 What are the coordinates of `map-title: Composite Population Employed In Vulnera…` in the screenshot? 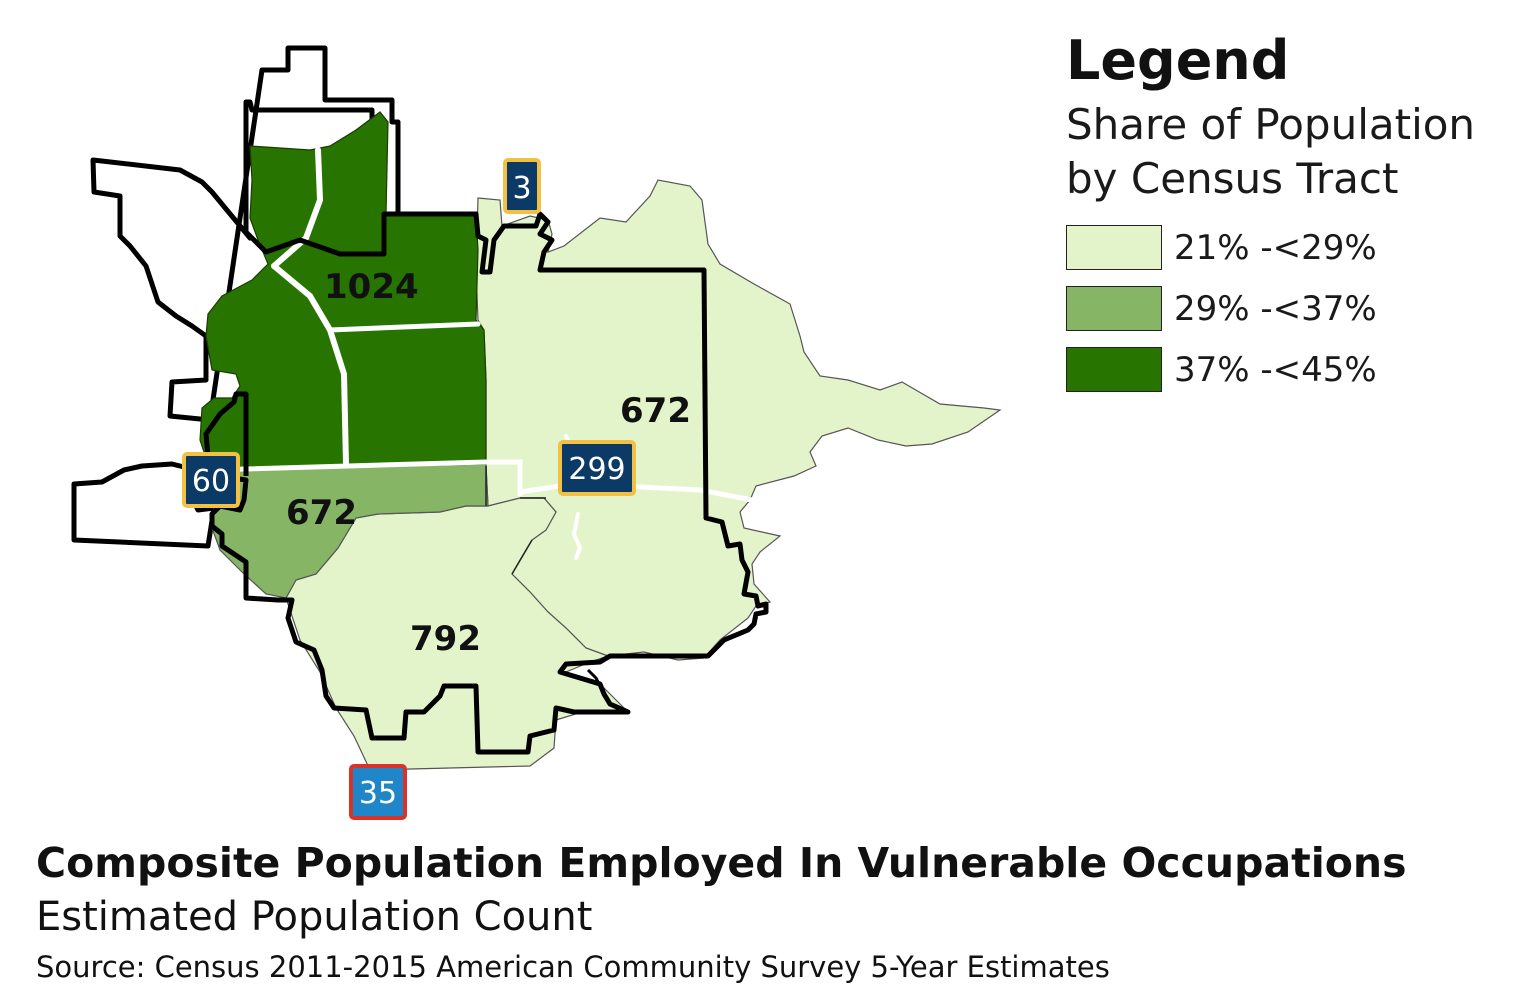 It's located at (721, 863).